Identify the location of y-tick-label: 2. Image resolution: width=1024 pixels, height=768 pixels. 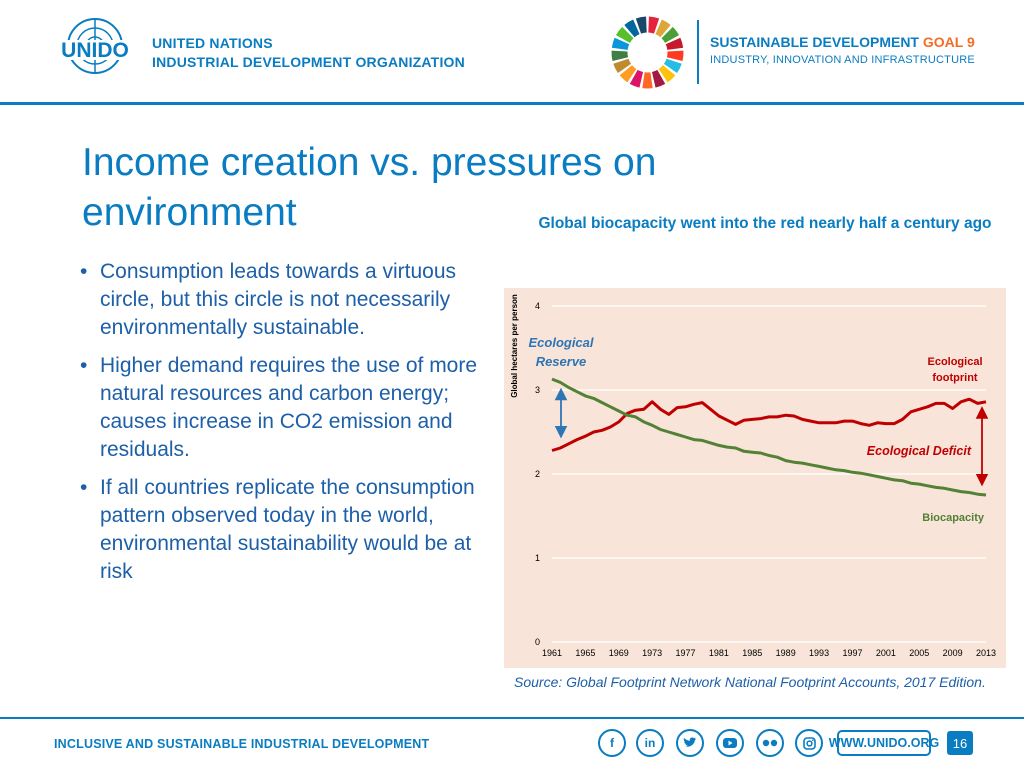
(537, 474).